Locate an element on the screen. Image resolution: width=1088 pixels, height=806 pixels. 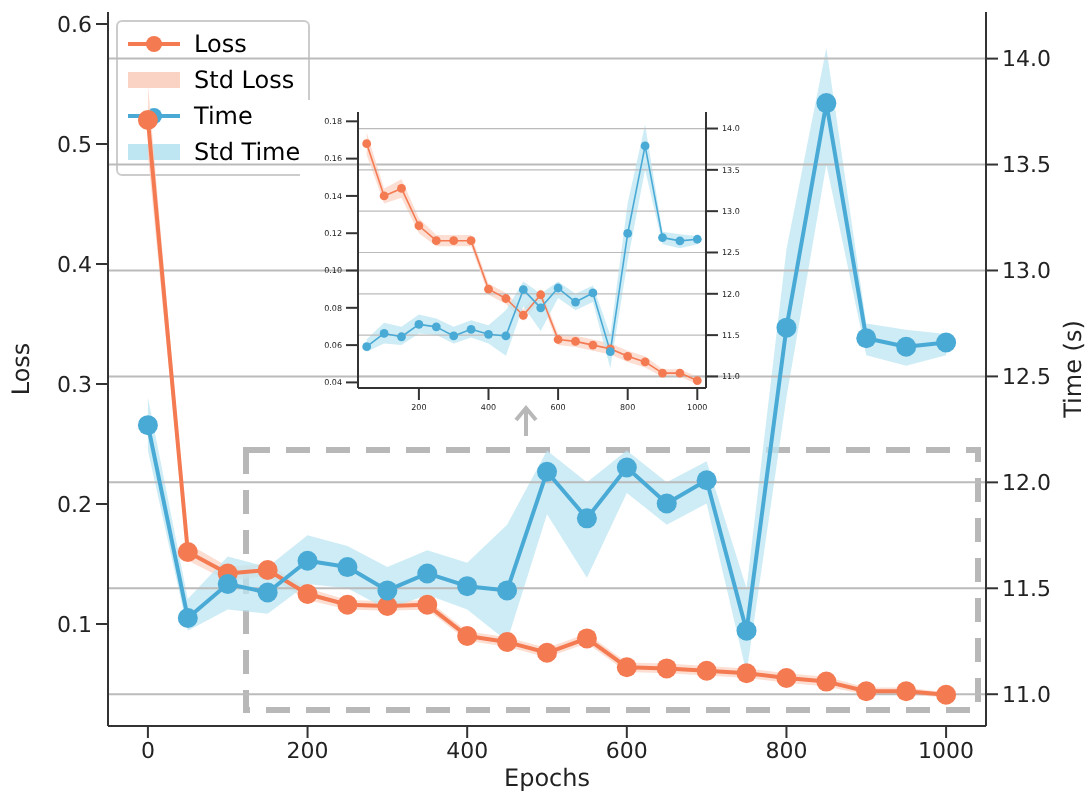
y2-tick-label: 12.0 is located at coordinates (1026, 483).